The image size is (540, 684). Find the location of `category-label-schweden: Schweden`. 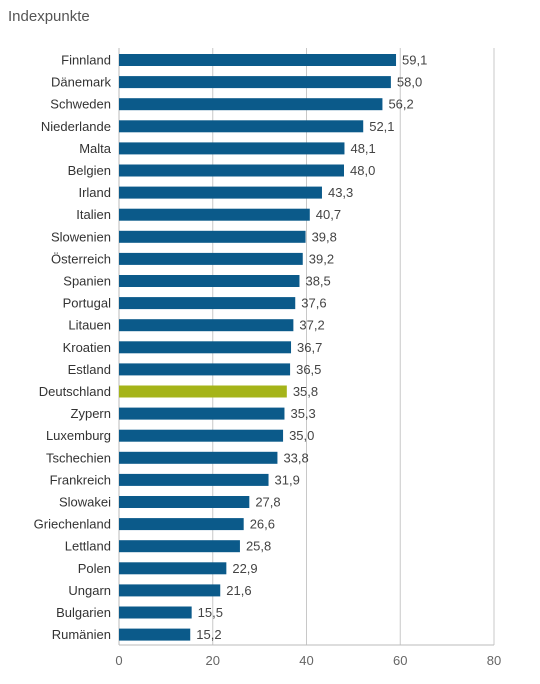

category-label-schweden: Schweden is located at coordinates (80, 104).